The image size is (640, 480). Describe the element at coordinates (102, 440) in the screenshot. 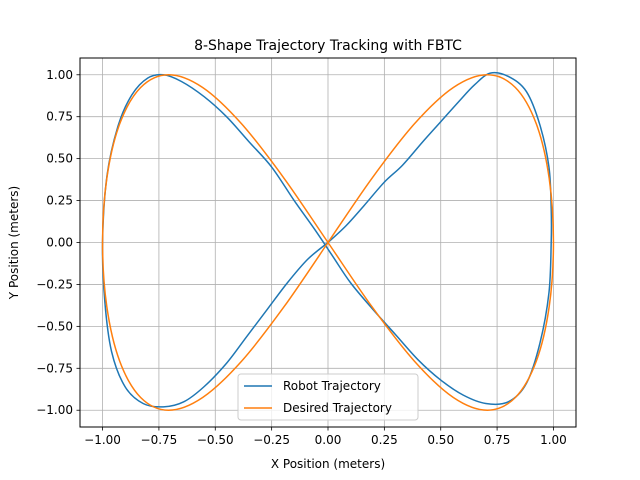

I see `x-tick-label: −1.00` at that location.